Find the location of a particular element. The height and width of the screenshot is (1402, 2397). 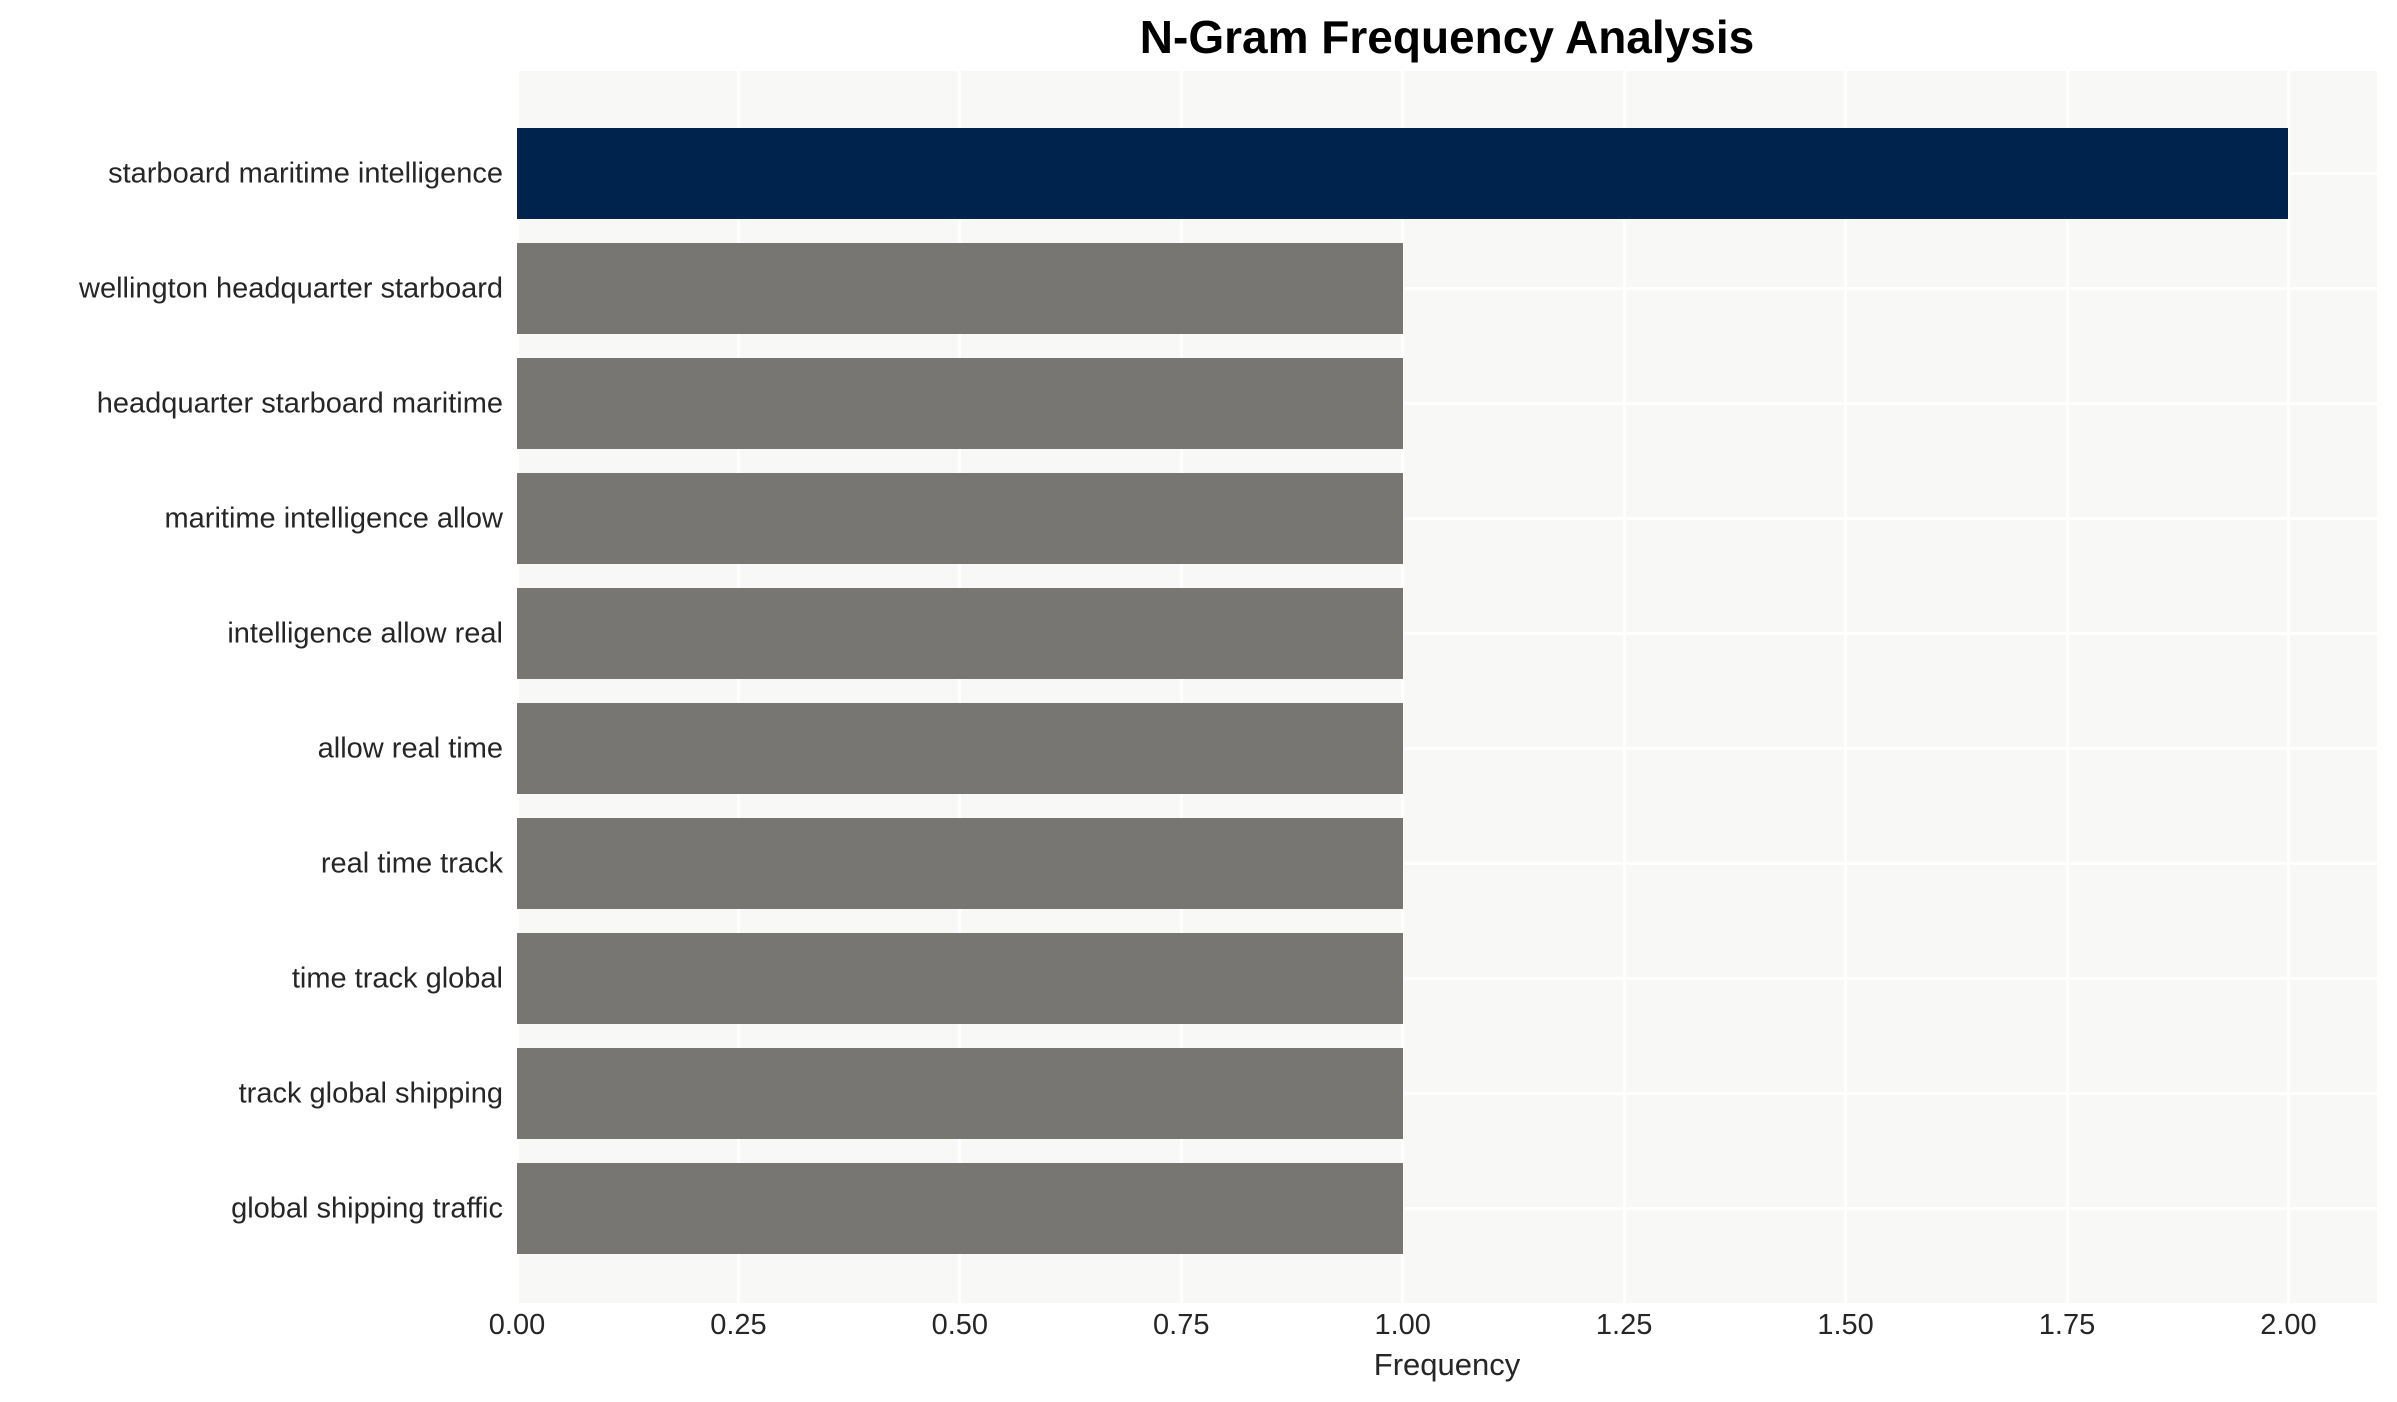

bar-time-track-global is located at coordinates (960, 978).